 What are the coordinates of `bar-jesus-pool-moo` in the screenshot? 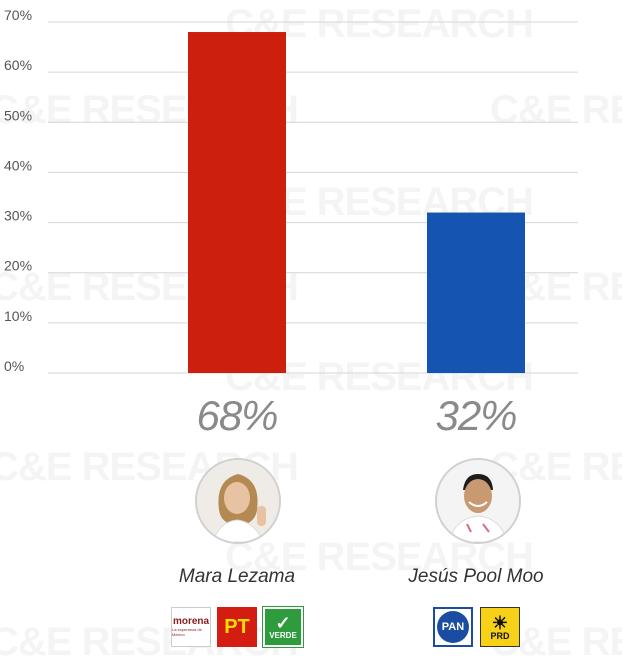 It's located at (476, 292).